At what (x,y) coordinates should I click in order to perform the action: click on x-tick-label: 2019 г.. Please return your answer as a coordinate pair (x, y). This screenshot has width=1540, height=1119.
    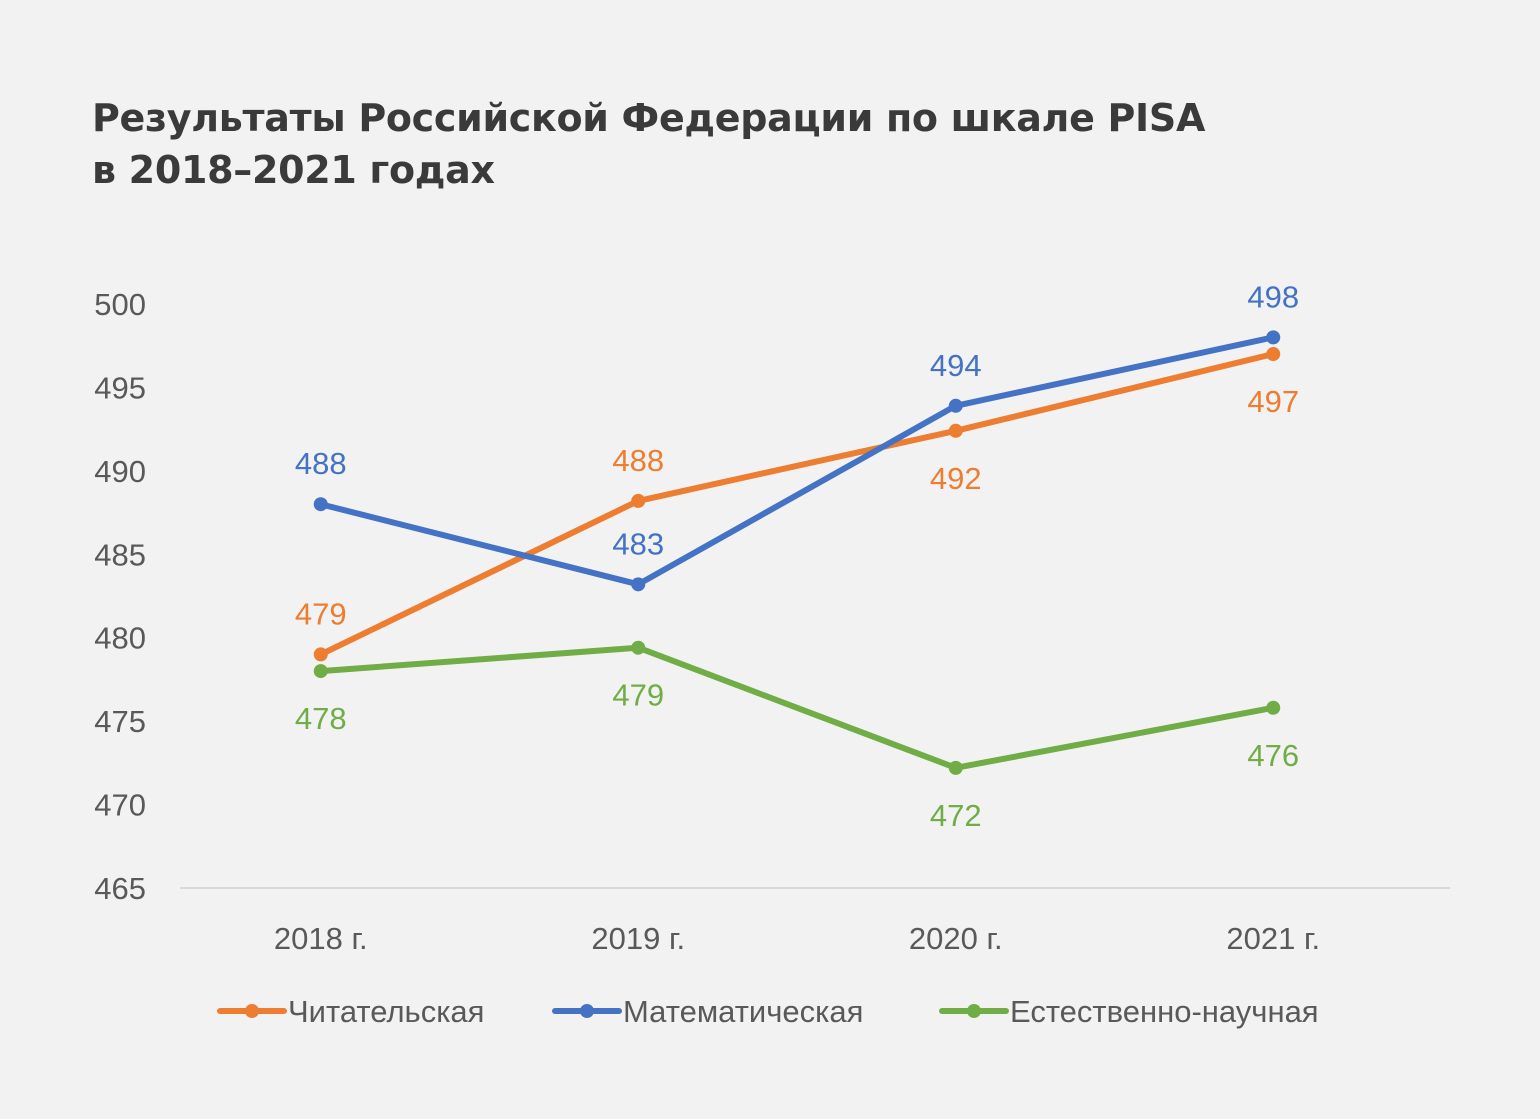
    Looking at the image, I should click on (638, 938).